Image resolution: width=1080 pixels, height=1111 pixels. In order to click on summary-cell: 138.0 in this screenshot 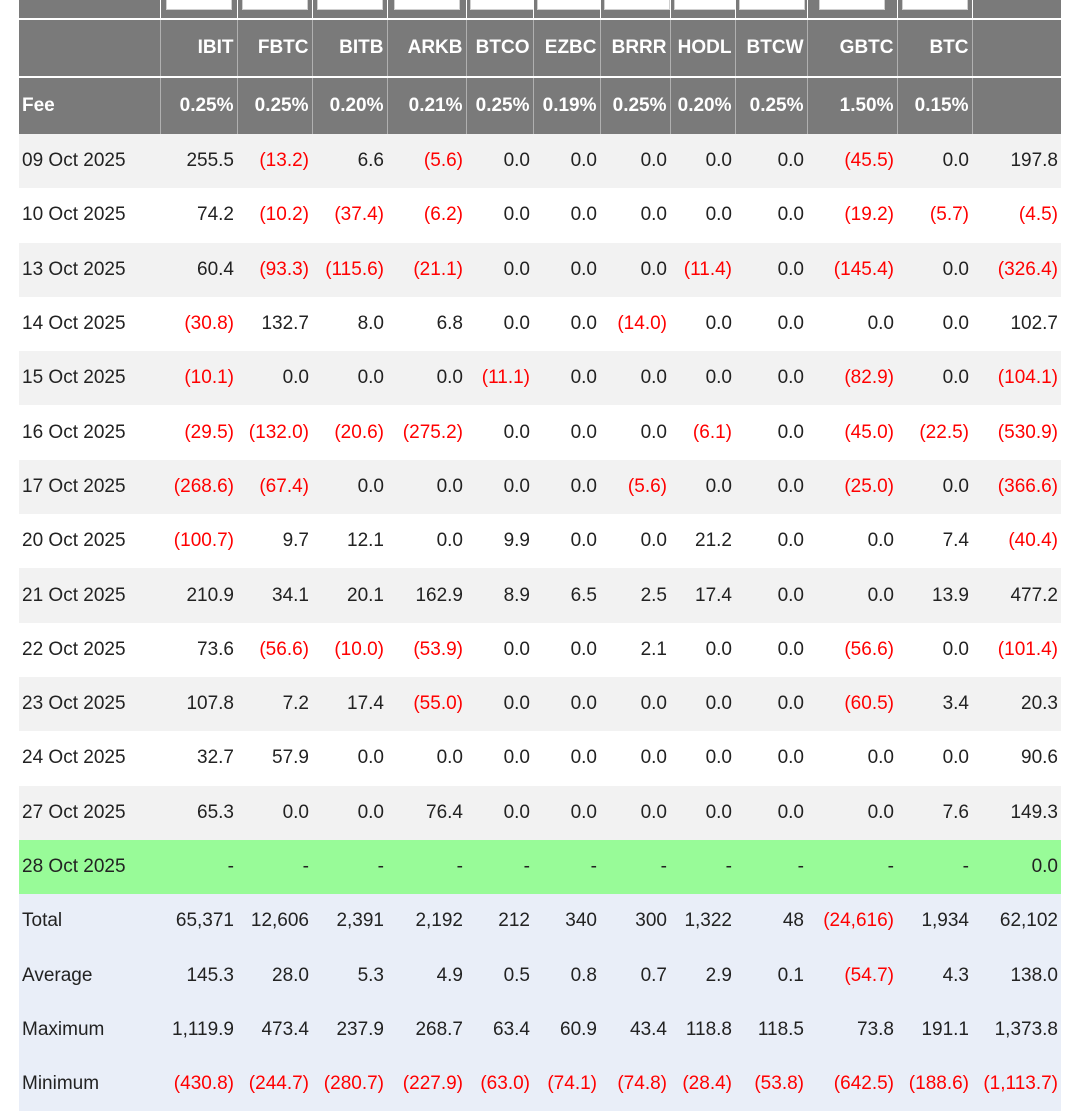, I will do `click(1016, 975)`.